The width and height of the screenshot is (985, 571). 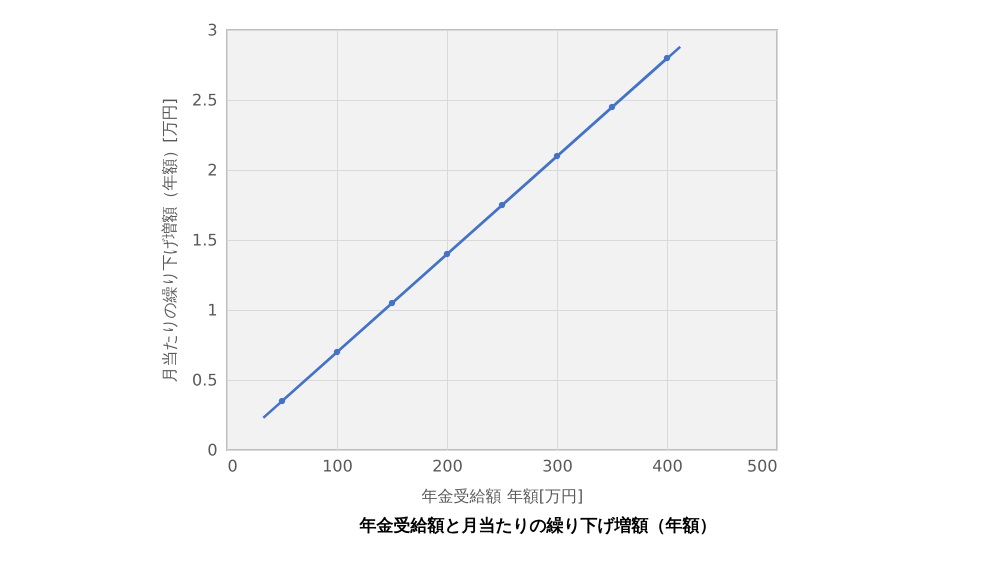 I want to click on x-tick-label: 100, so click(x=337, y=466).